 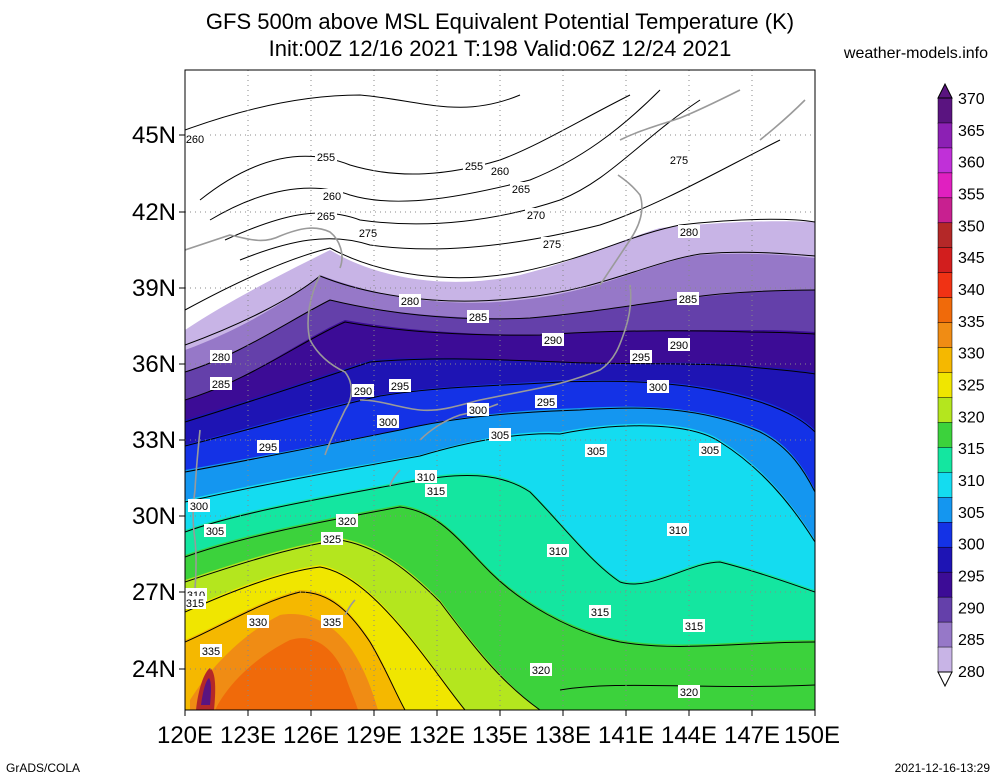 What do you see at coordinates (248, 735) in the screenshot?
I see `lon-label: 123E` at bounding box center [248, 735].